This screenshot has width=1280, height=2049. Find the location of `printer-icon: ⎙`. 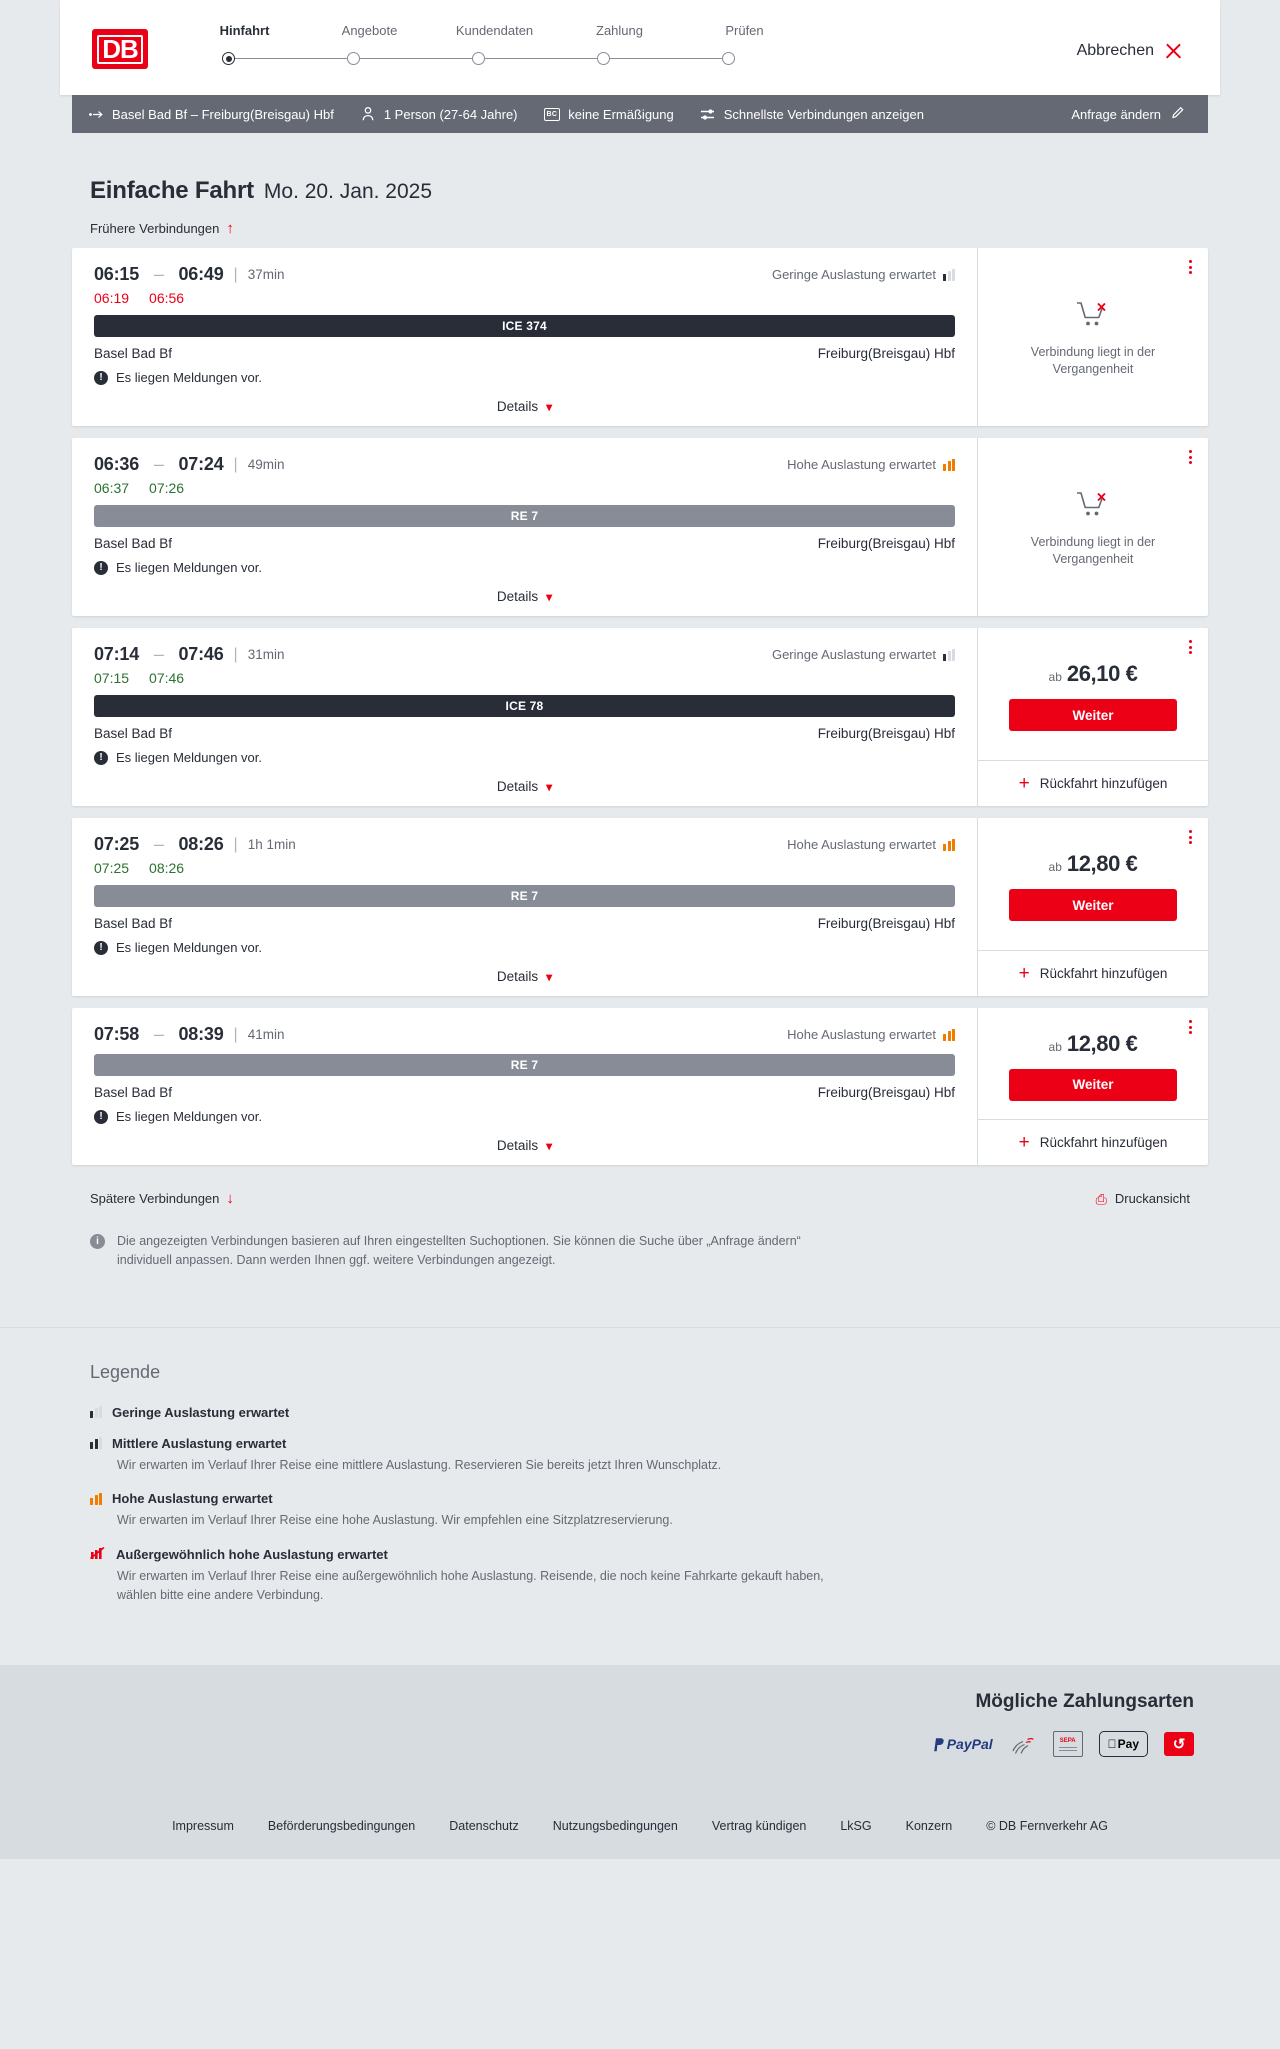

printer-icon: ⎙ is located at coordinates (1101, 1198).